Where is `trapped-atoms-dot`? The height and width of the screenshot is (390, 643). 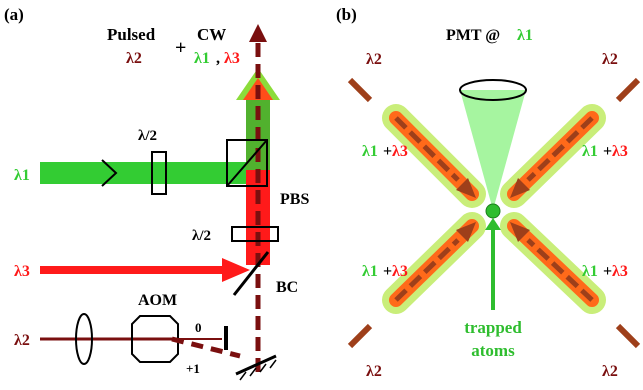
trapped-atoms-dot is located at coordinates (493, 211).